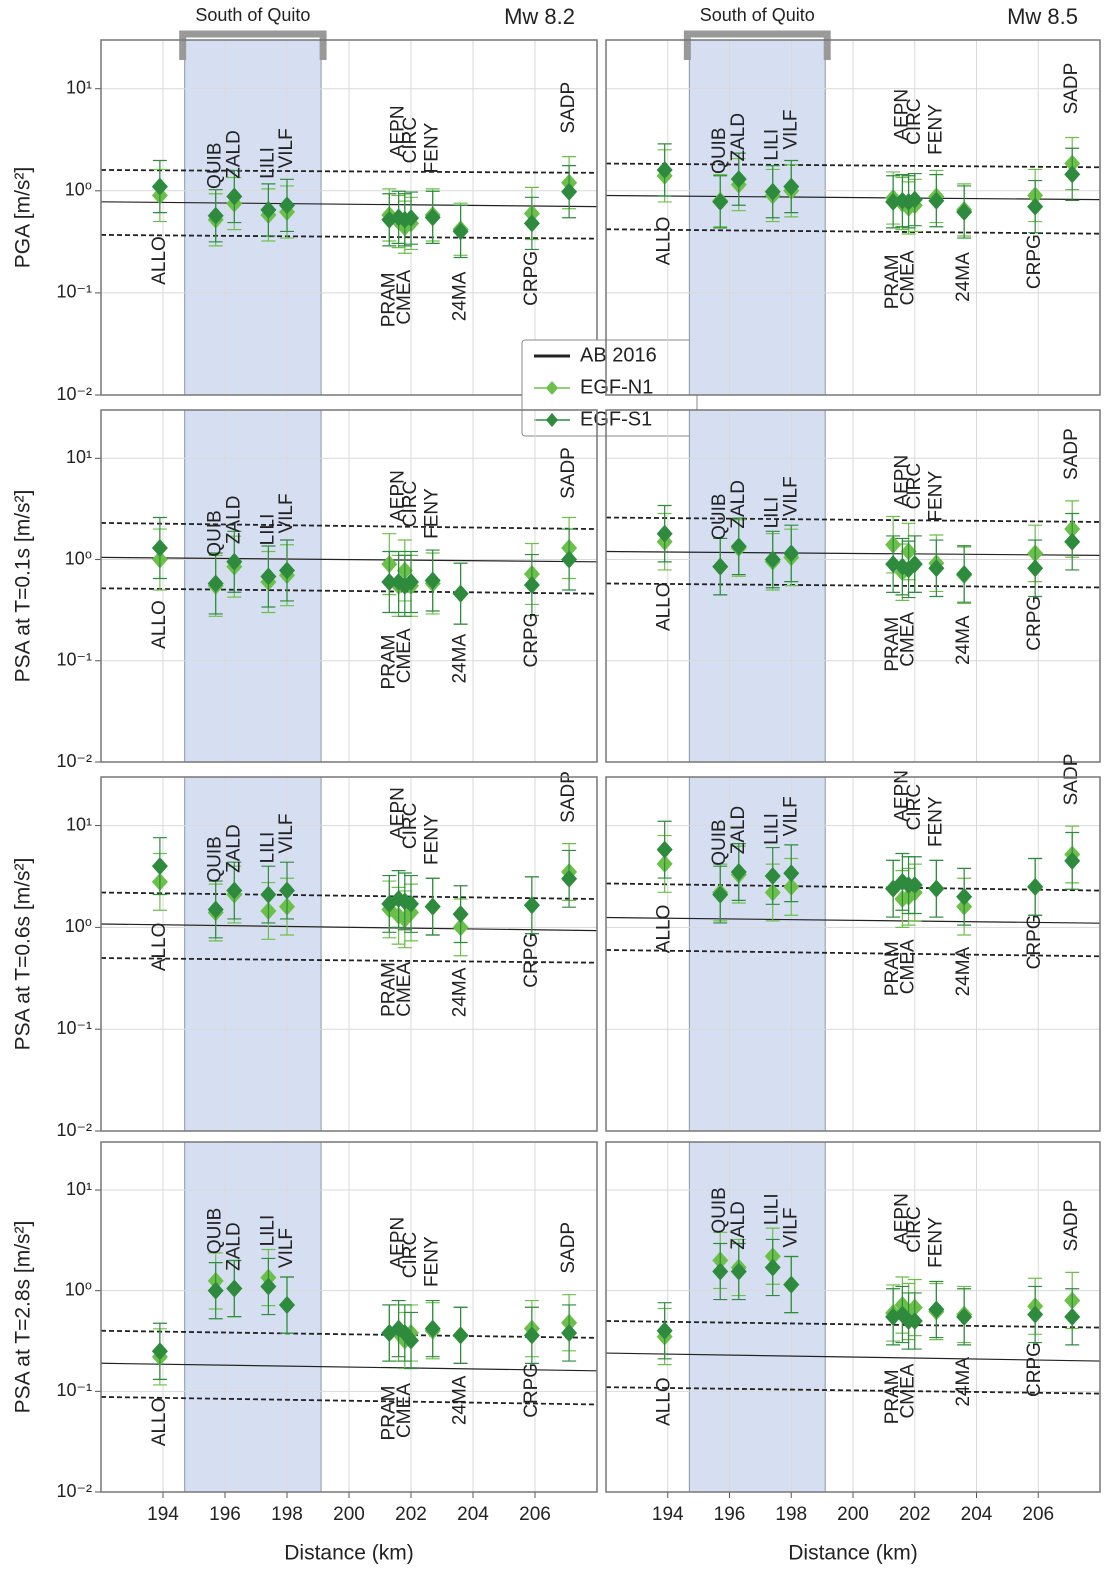  What do you see at coordinates (609, 388) in the screenshot?
I see `legend: AB 2016 EGF-N1 EGF-S1` at bounding box center [609, 388].